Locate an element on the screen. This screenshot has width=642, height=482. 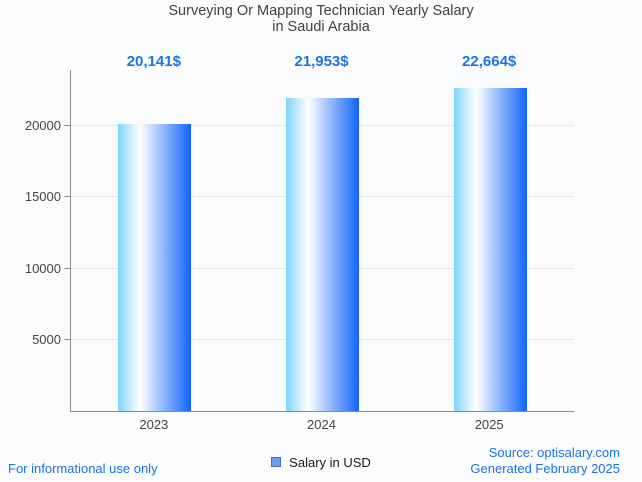
disclaimer-text: For informational use only is located at coordinates (83, 468).